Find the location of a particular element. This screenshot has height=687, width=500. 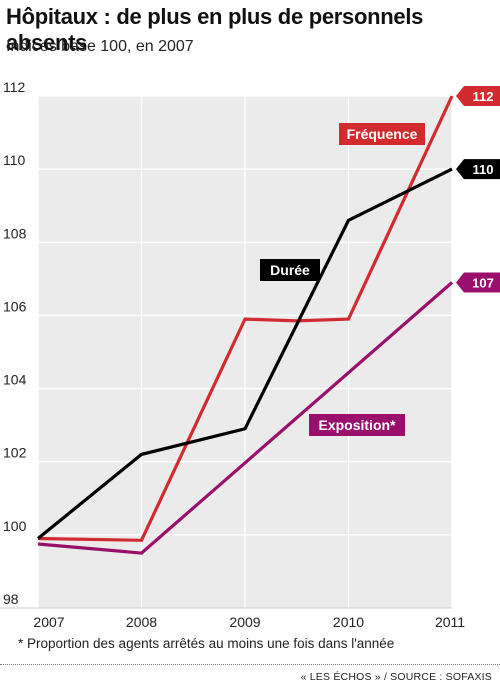

series-name-label: Fréquence is located at coordinates (382, 134).